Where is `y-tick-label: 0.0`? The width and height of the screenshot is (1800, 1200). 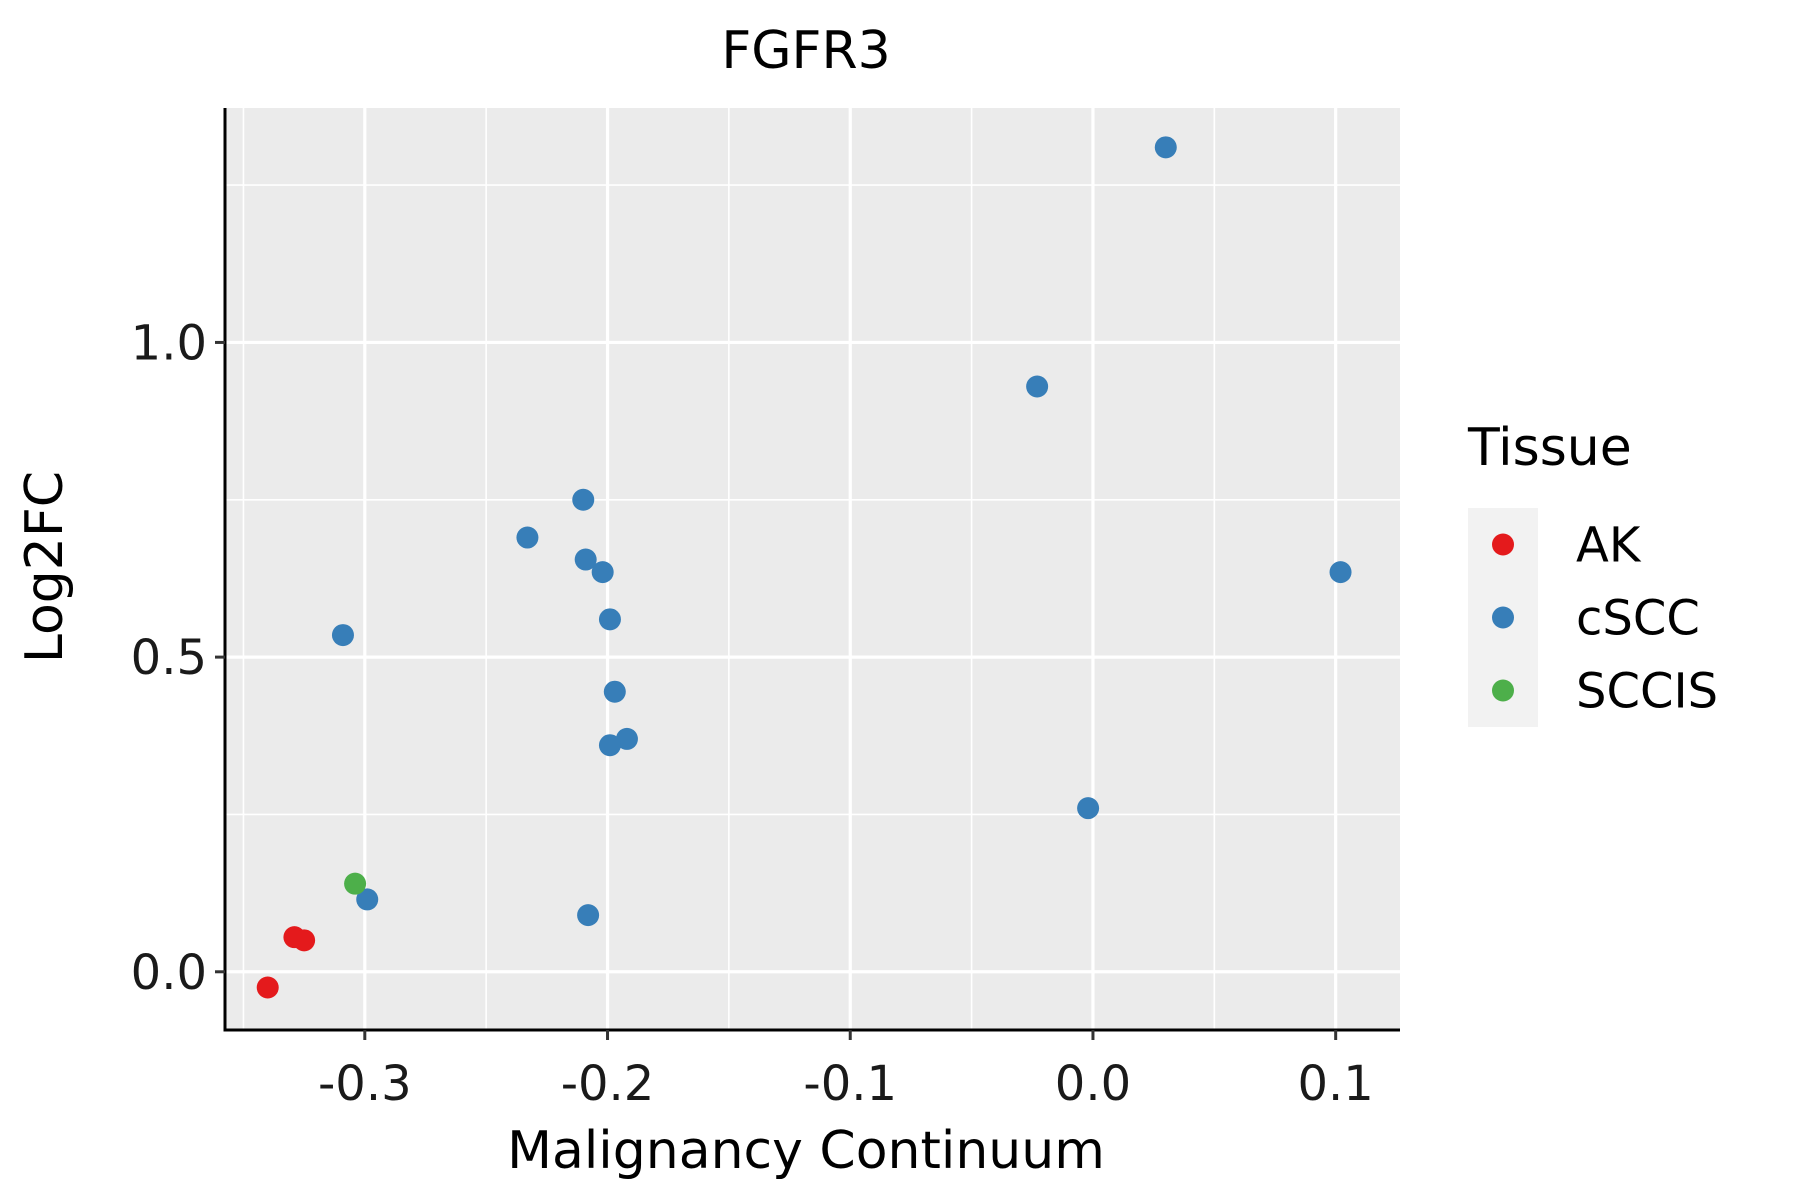 y-tick-label: 0.0 is located at coordinates (169, 973).